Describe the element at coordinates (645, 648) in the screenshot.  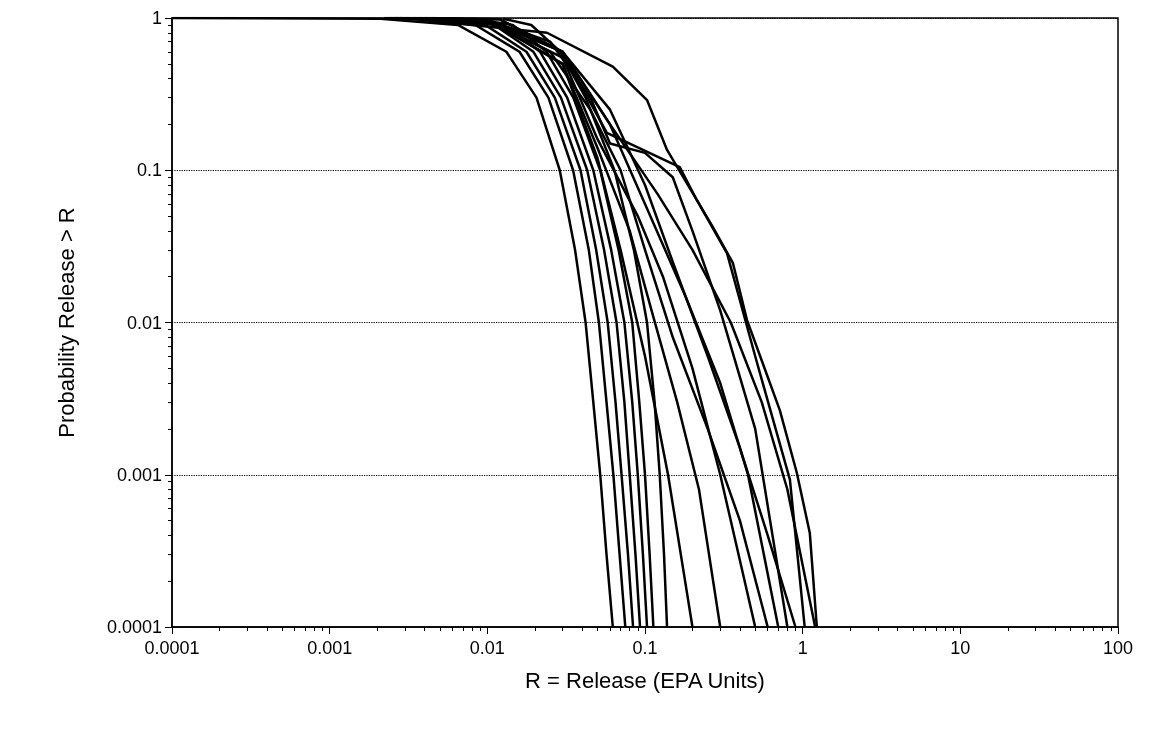
I see `x-tick-label: 0.1` at that location.